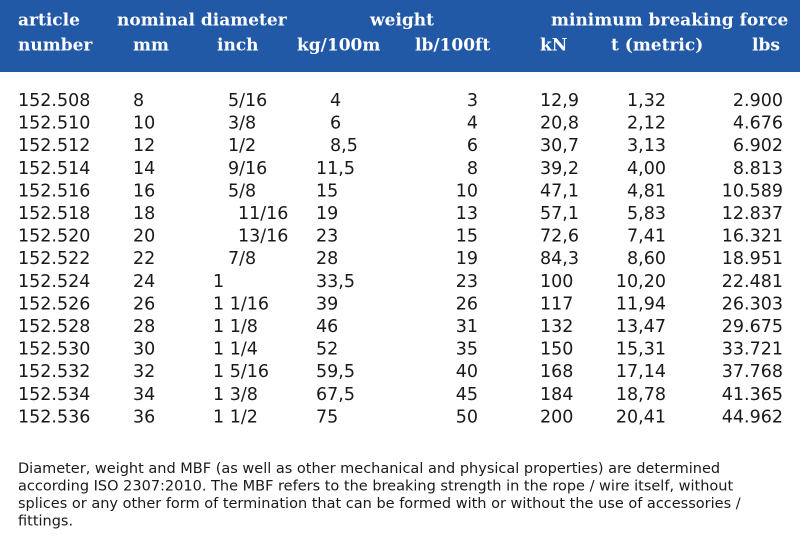 This screenshot has height=549, width=800. Describe the element at coordinates (556, 417) in the screenshot. I see `kn: 200` at that location.